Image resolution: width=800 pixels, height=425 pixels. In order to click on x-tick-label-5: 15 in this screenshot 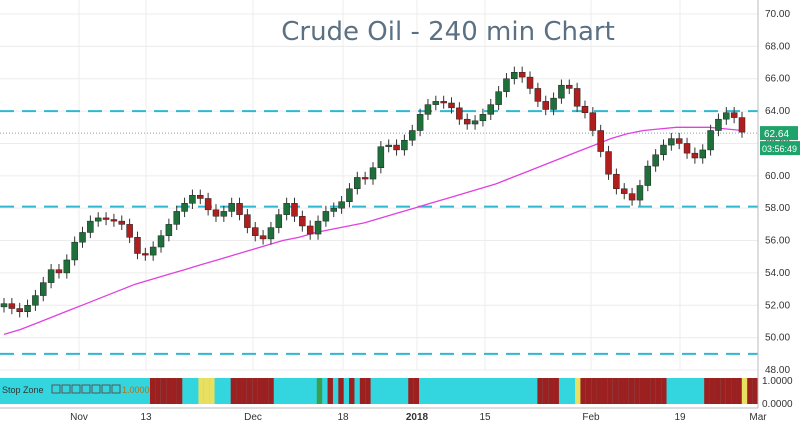, I will do `click(485, 417)`.